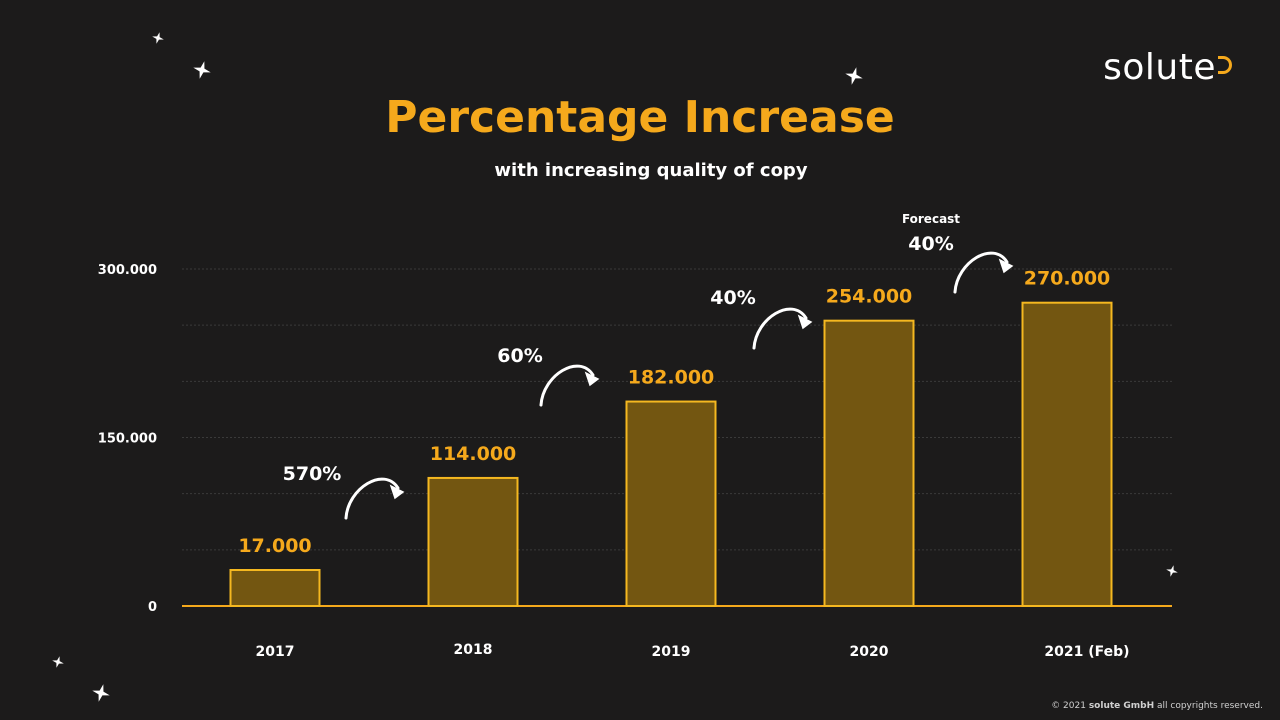 This screenshot has width=1280, height=720. What do you see at coordinates (473, 454) in the screenshot?
I see `bar-value-label: 114.000` at bounding box center [473, 454].